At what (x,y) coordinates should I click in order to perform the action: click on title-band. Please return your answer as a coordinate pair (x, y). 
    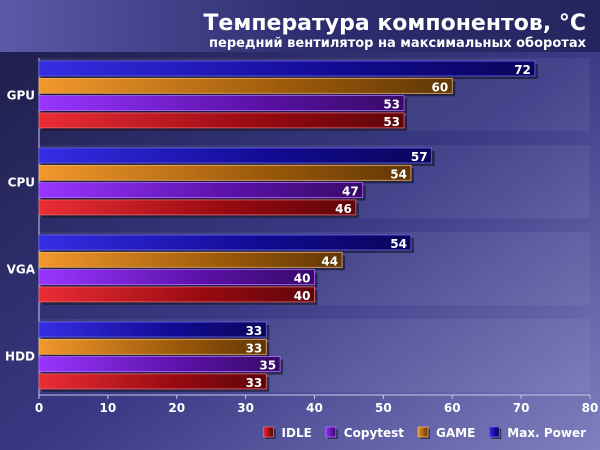
    Looking at the image, I should click on (300, 26).